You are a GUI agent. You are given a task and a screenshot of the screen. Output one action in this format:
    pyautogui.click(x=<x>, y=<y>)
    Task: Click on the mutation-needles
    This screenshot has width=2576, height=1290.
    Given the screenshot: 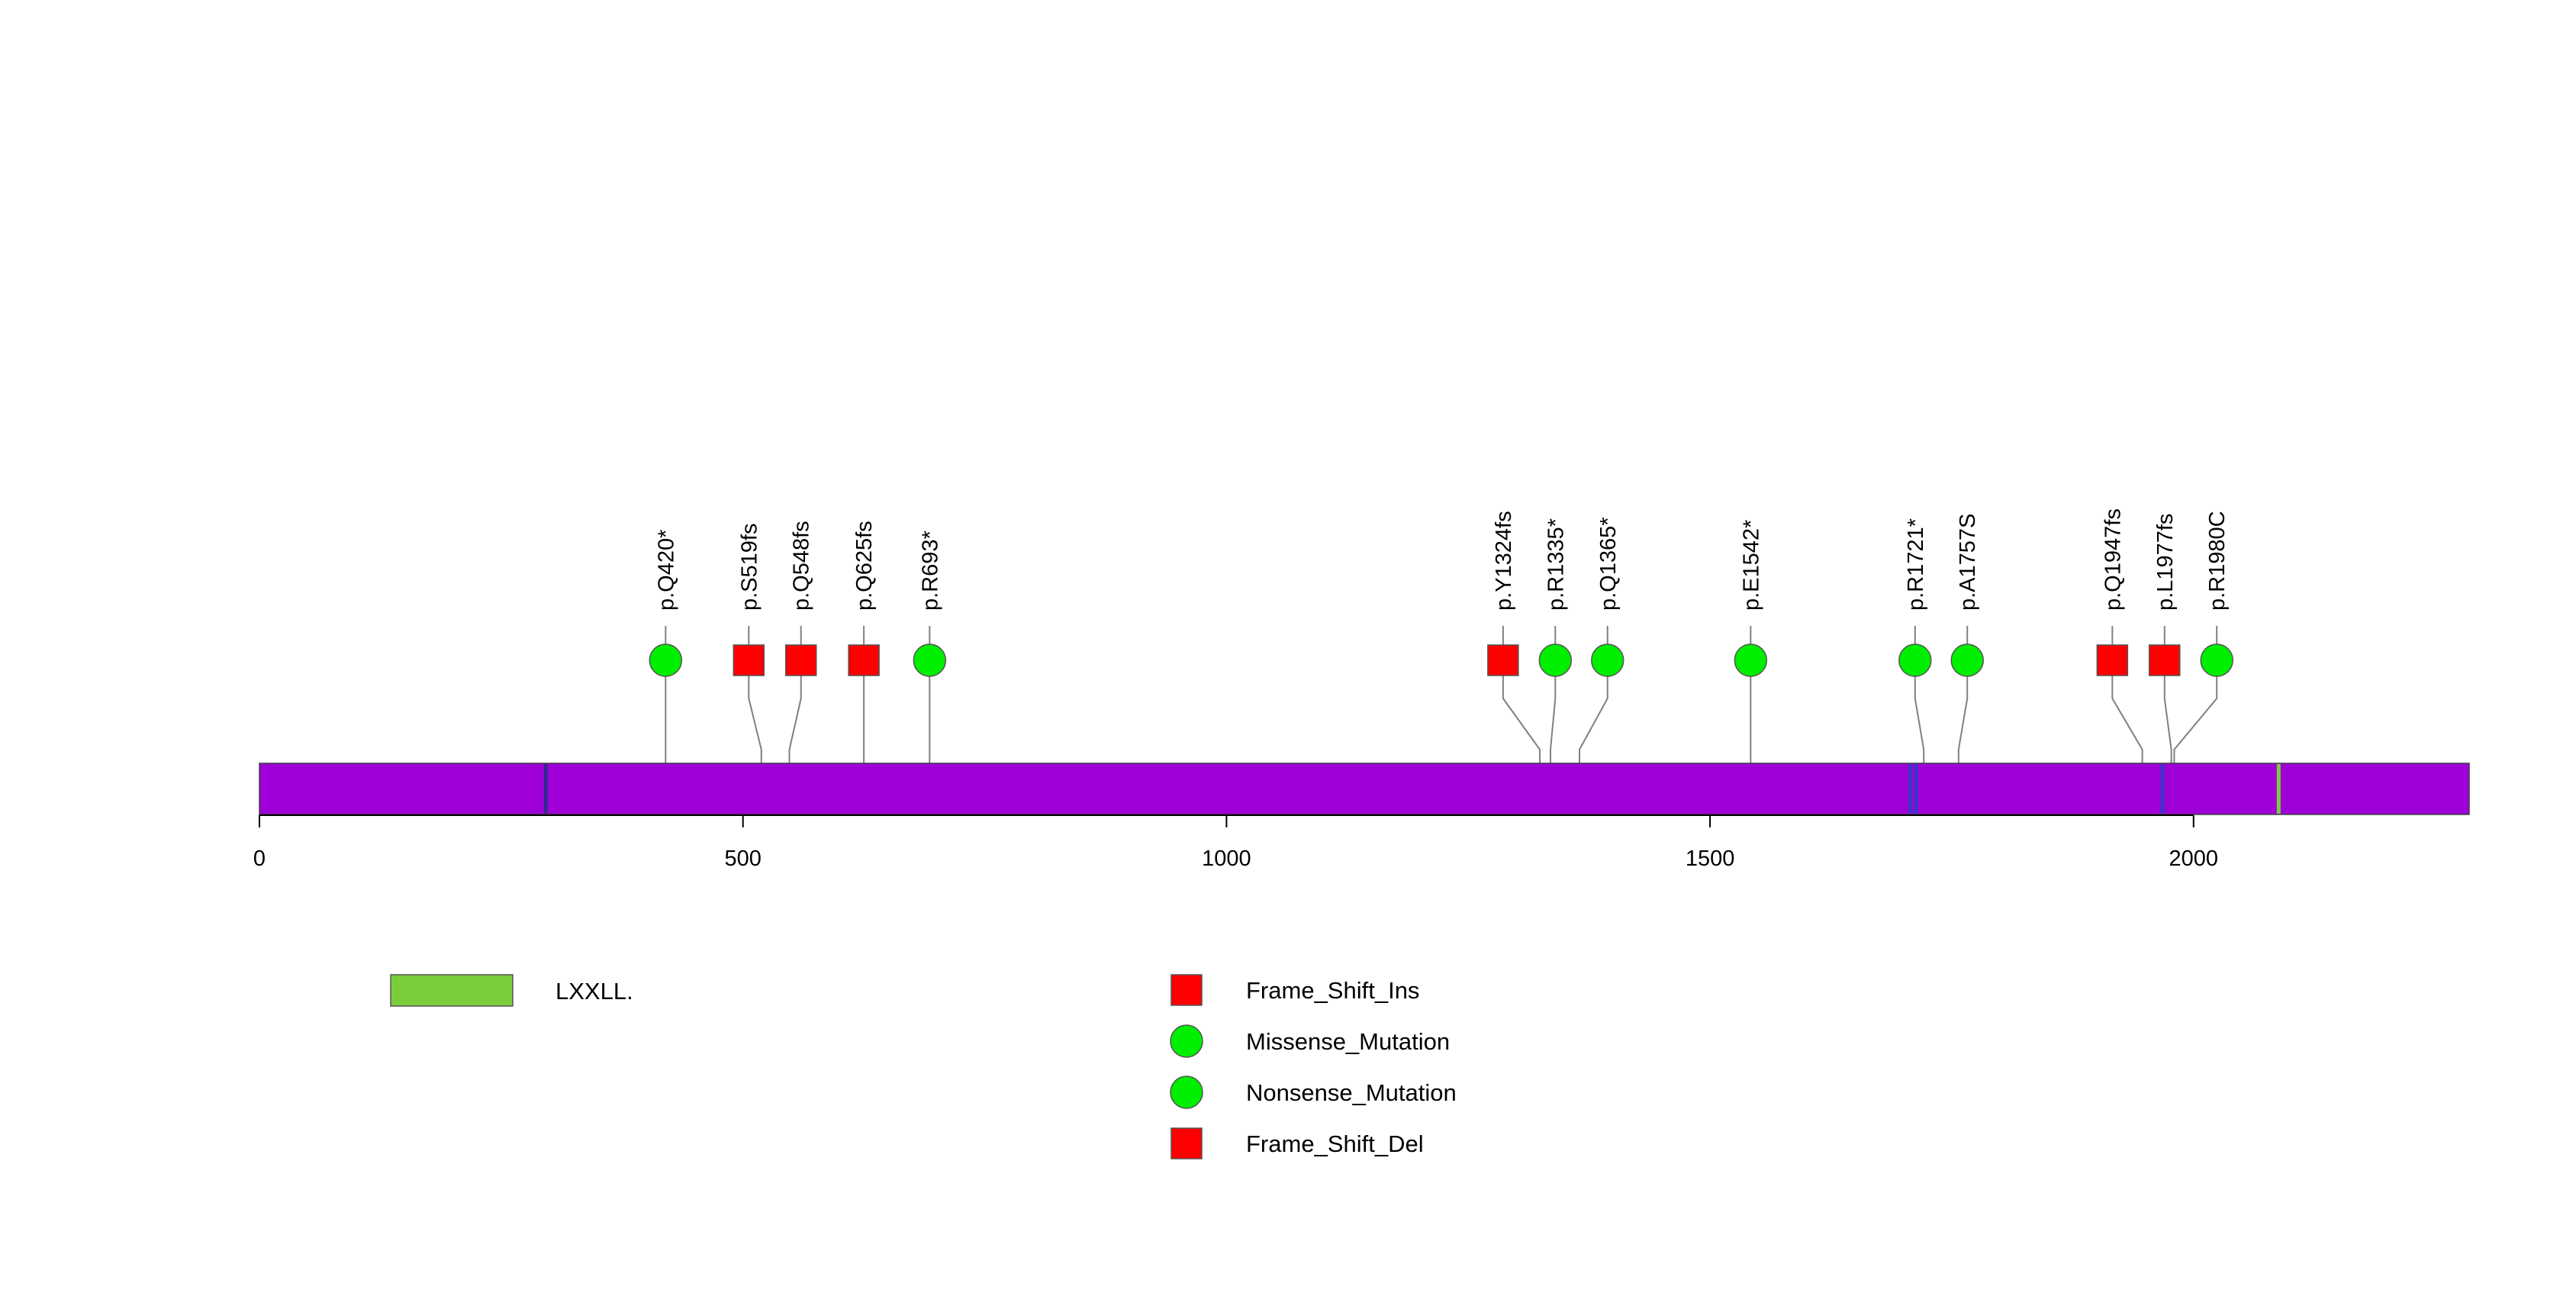 What is the action you would take?
    pyautogui.click(x=1441, y=694)
    